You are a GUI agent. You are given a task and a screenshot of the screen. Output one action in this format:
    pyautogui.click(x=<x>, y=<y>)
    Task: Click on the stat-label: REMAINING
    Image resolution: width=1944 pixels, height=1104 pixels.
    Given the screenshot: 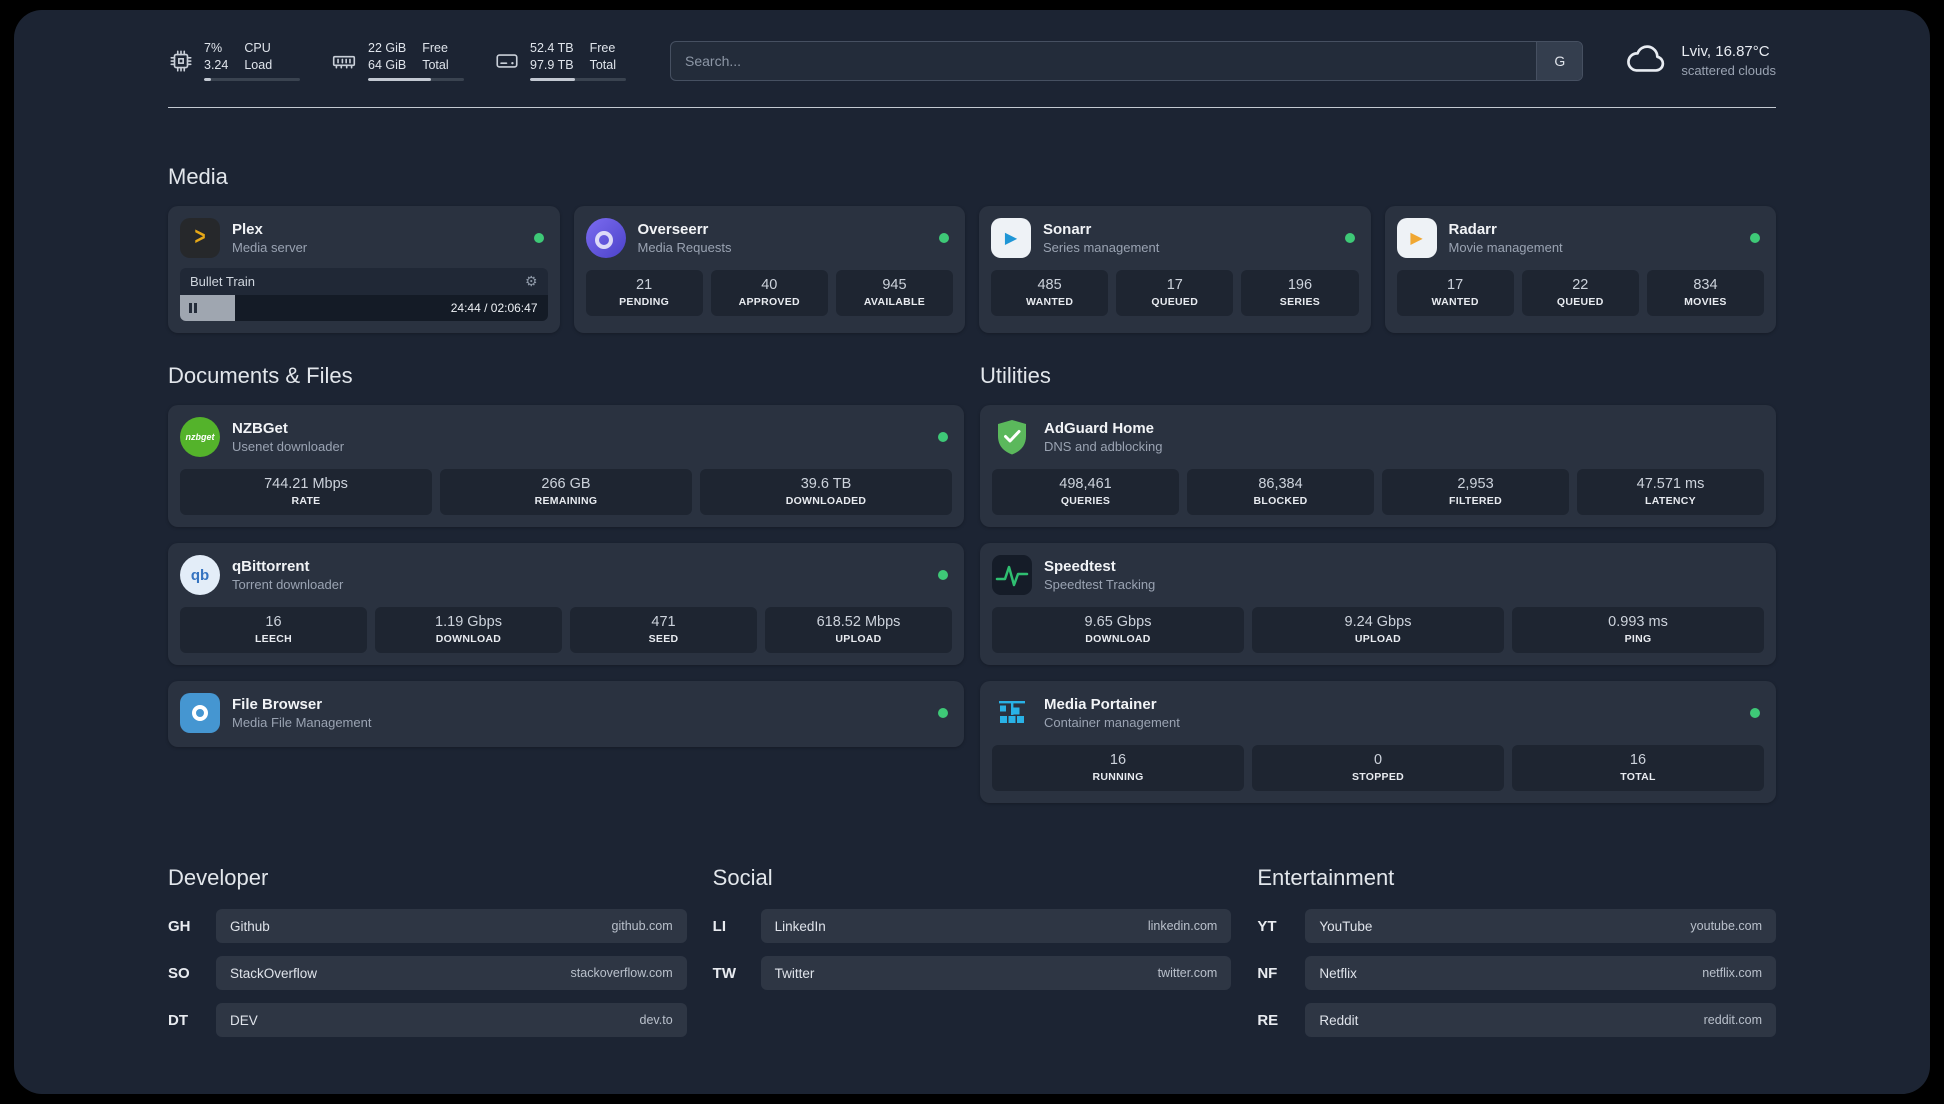 What is the action you would take?
    pyautogui.click(x=566, y=501)
    